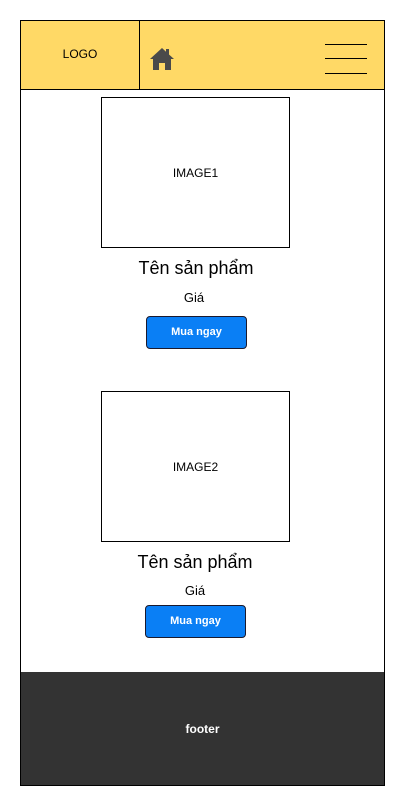  Describe the element at coordinates (346, 59) in the screenshot. I see `hamburger-menu-icon` at that location.